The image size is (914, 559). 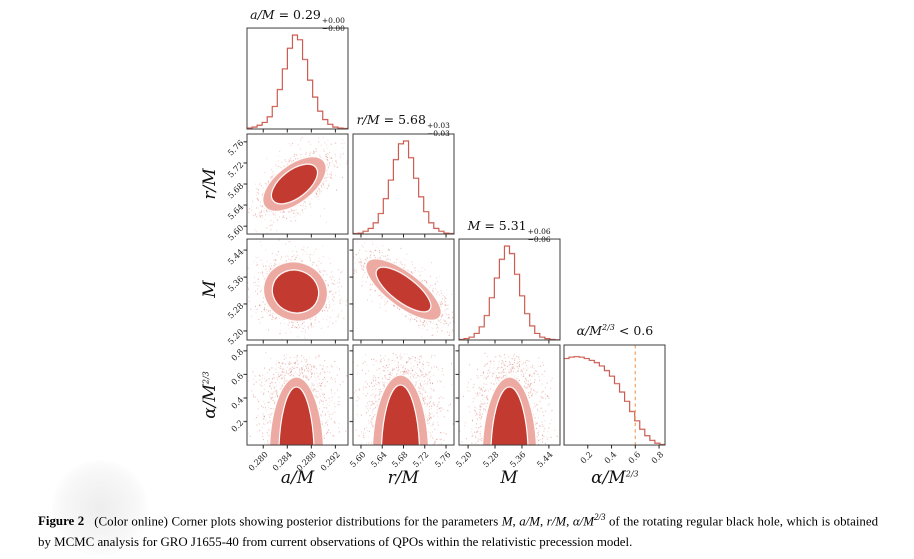 I want to click on caption-math-alpha-exp: 2/3, so click(x=599, y=517).